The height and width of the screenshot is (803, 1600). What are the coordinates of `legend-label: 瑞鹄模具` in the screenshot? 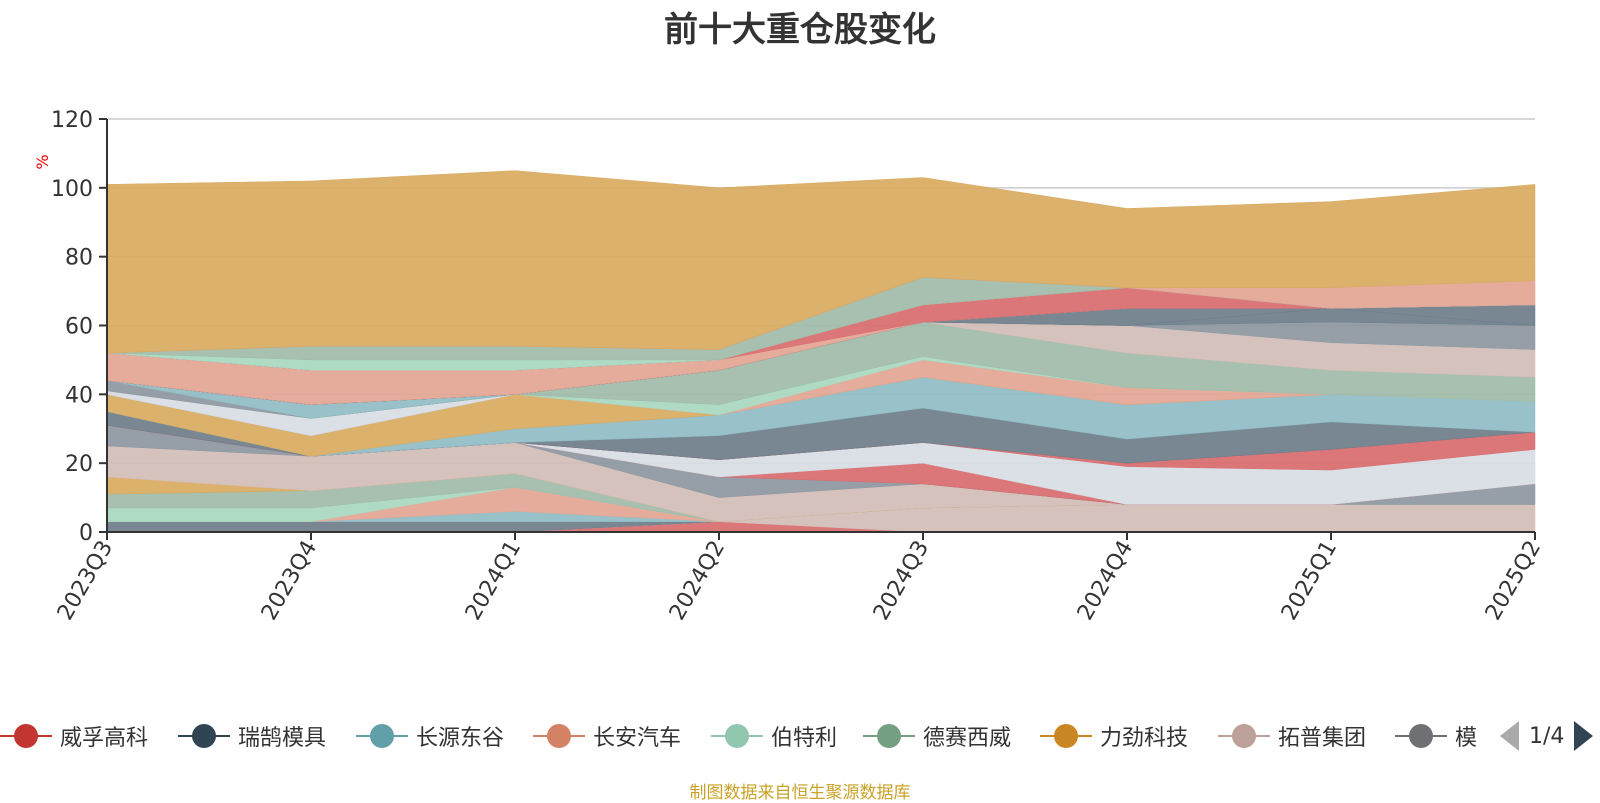 It's located at (282, 738).